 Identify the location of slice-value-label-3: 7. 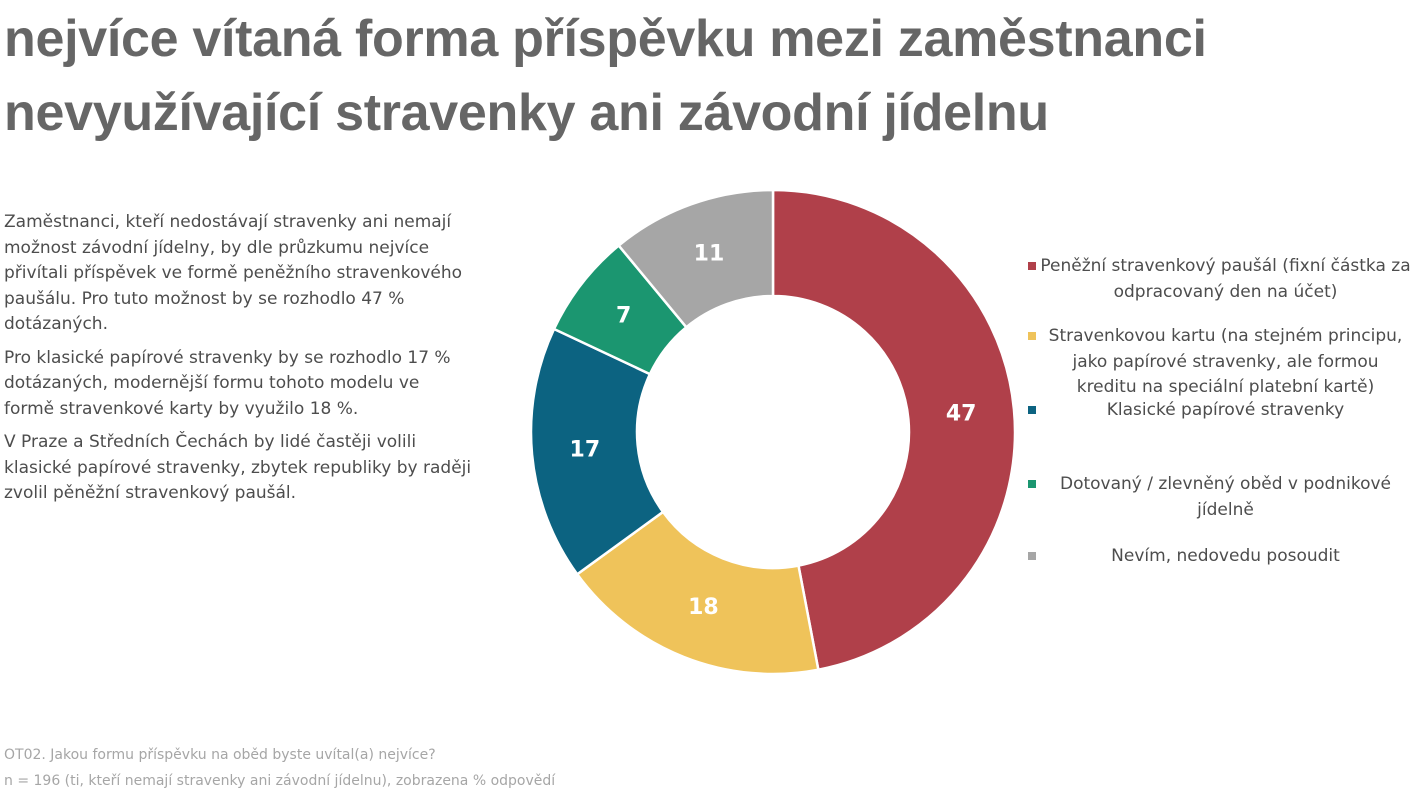
(623, 316).